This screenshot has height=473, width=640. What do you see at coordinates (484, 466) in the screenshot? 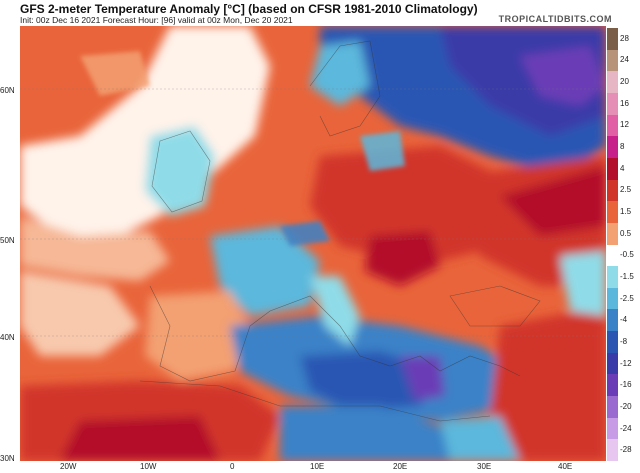
I see `lon-label-30e: 30E` at bounding box center [484, 466].